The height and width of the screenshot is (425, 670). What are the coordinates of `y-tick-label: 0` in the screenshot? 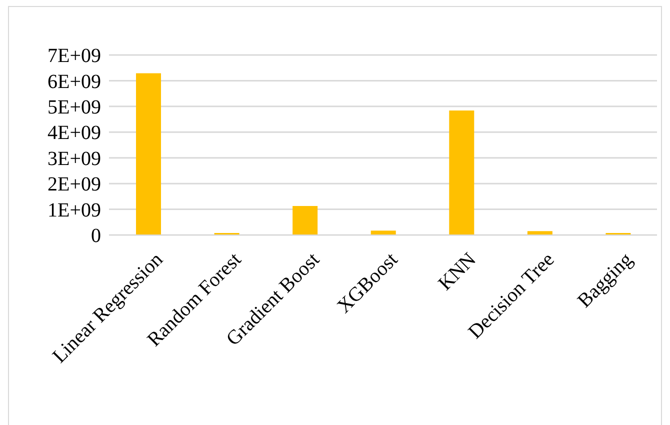 It's located at (96, 236).